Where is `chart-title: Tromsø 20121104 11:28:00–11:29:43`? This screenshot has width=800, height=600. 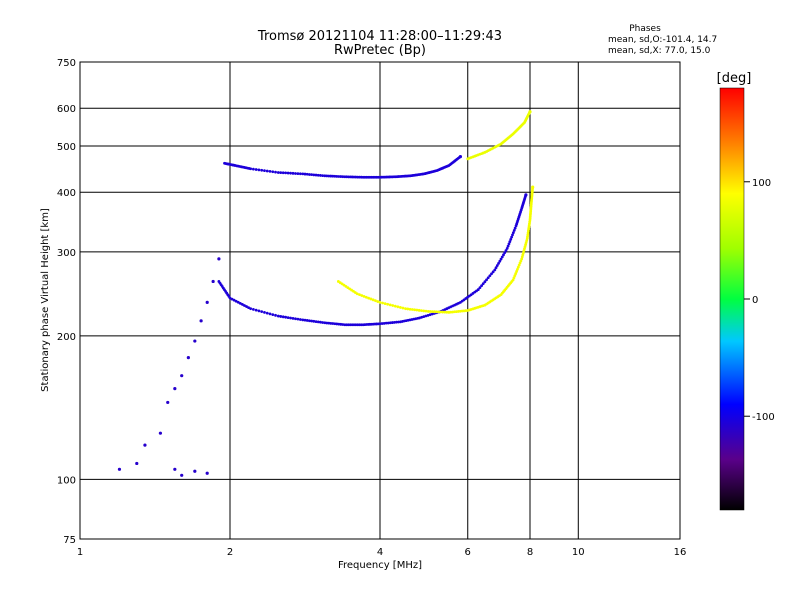
chart-title: Tromsø 20121104 11:28:00–11:29:43 is located at coordinates (379, 36).